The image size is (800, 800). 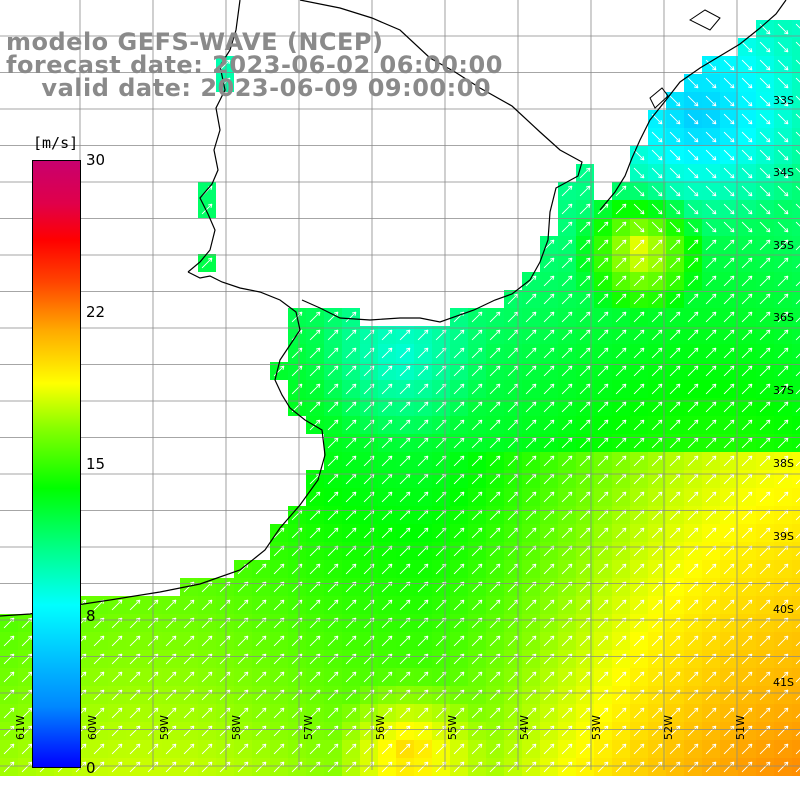 What do you see at coordinates (596, 727) in the screenshot?
I see `lon-label: 53W` at bounding box center [596, 727].